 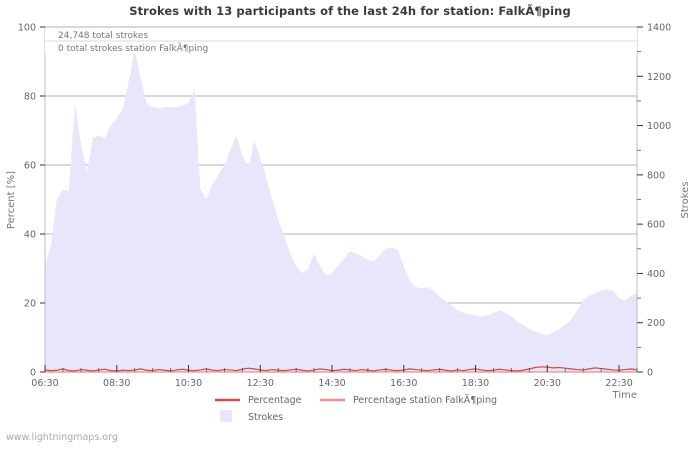 What do you see at coordinates (403, 383) in the screenshot?
I see `x-tick-label: 16:30` at bounding box center [403, 383].